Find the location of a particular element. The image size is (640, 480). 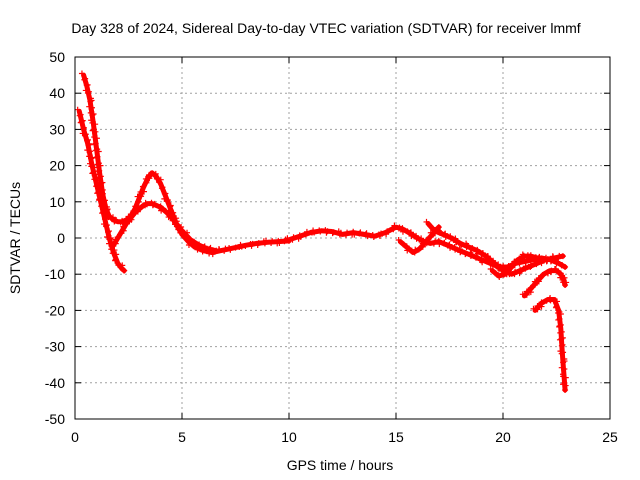

y-axis-label: SDTVAR / TECUs is located at coordinates (15, 238).